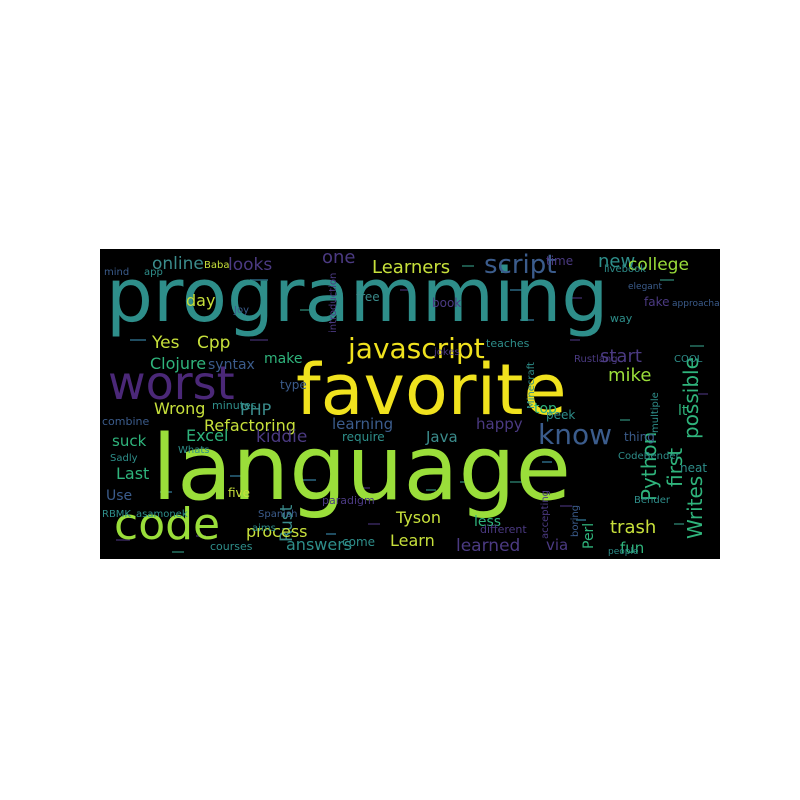 This screenshot has height=800, width=800. Describe the element at coordinates (441, 437) in the screenshot. I see `word-java: Java` at that location.